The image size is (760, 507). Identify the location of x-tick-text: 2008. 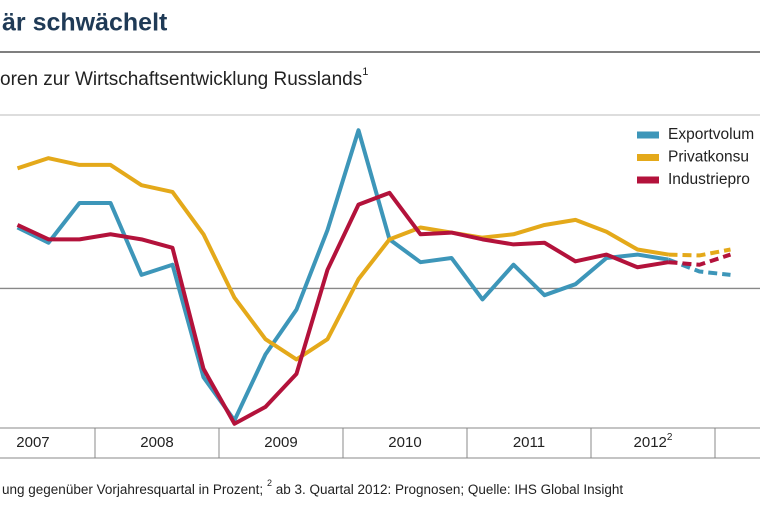
(156, 442).